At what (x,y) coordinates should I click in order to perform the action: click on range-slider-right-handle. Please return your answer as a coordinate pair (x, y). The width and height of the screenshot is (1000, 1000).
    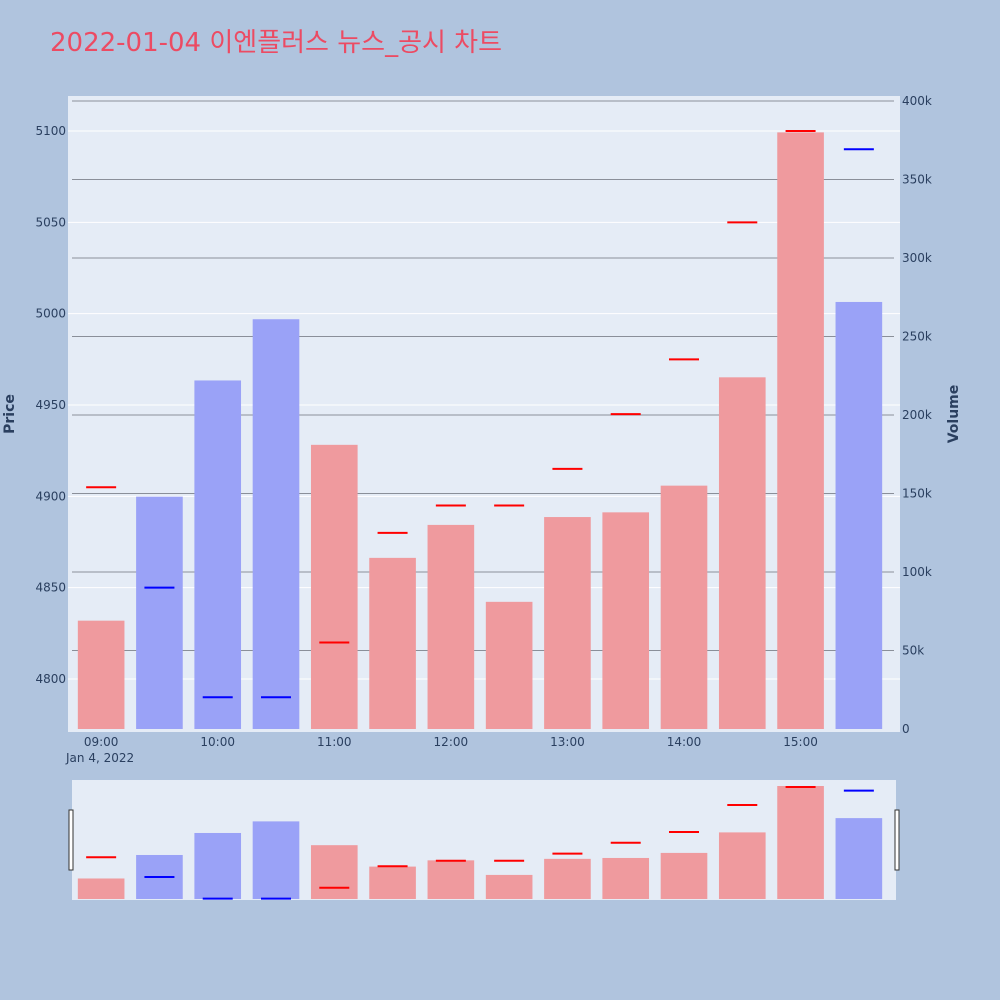
    Looking at the image, I should click on (897, 840).